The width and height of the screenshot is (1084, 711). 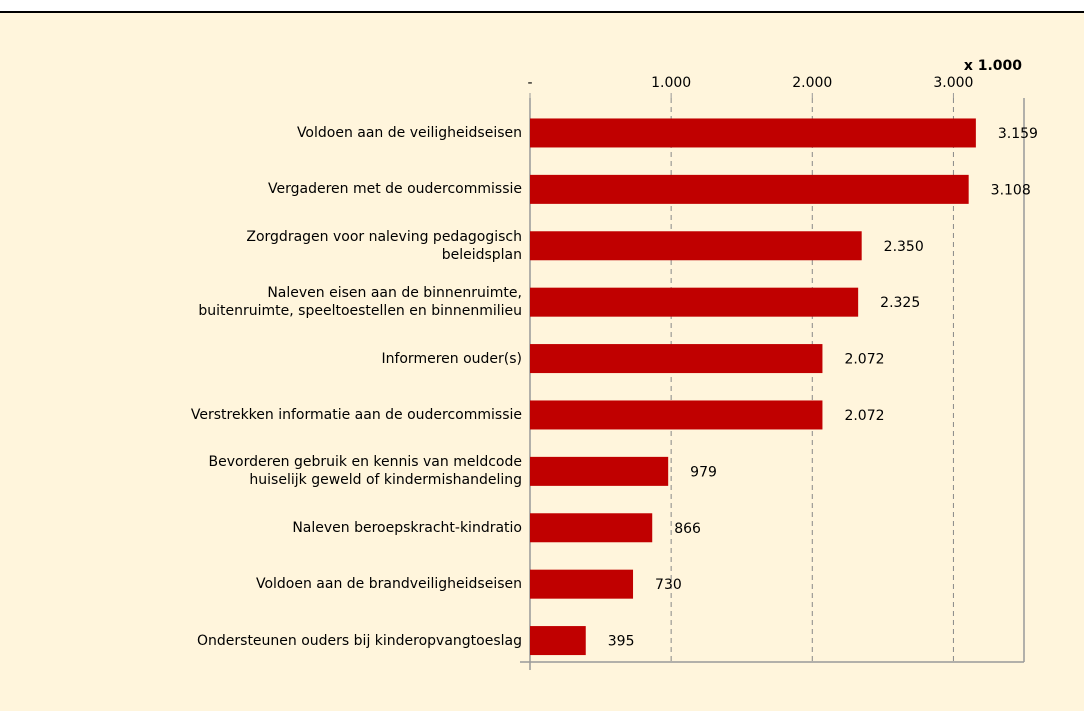 I want to click on value-label: 3.159, so click(x=1018, y=134).